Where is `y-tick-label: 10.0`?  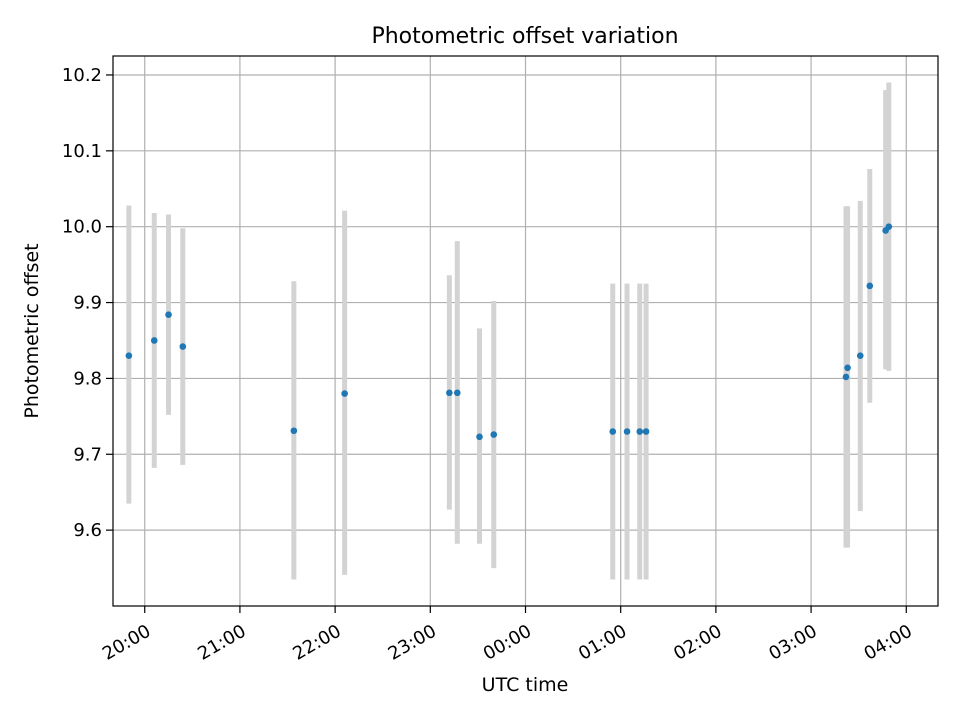
y-tick-label: 10.0 is located at coordinates (82, 227).